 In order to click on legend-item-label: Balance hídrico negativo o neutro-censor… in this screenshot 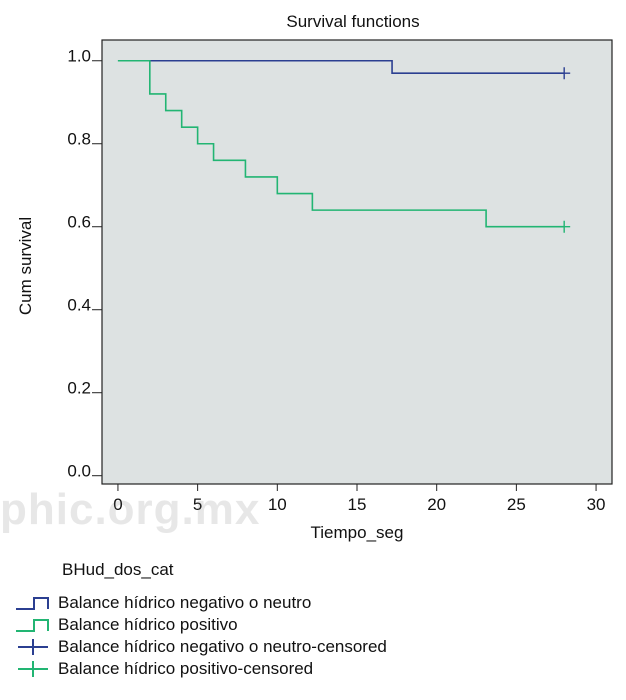, I will do `click(222, 646)`.